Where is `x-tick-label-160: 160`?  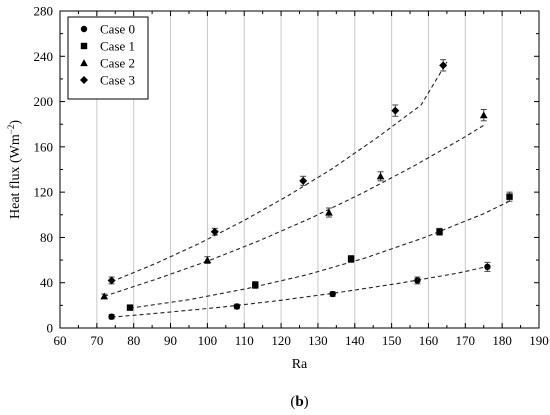
x-tick-label-160: 160 is located at coordinates (429, 340).